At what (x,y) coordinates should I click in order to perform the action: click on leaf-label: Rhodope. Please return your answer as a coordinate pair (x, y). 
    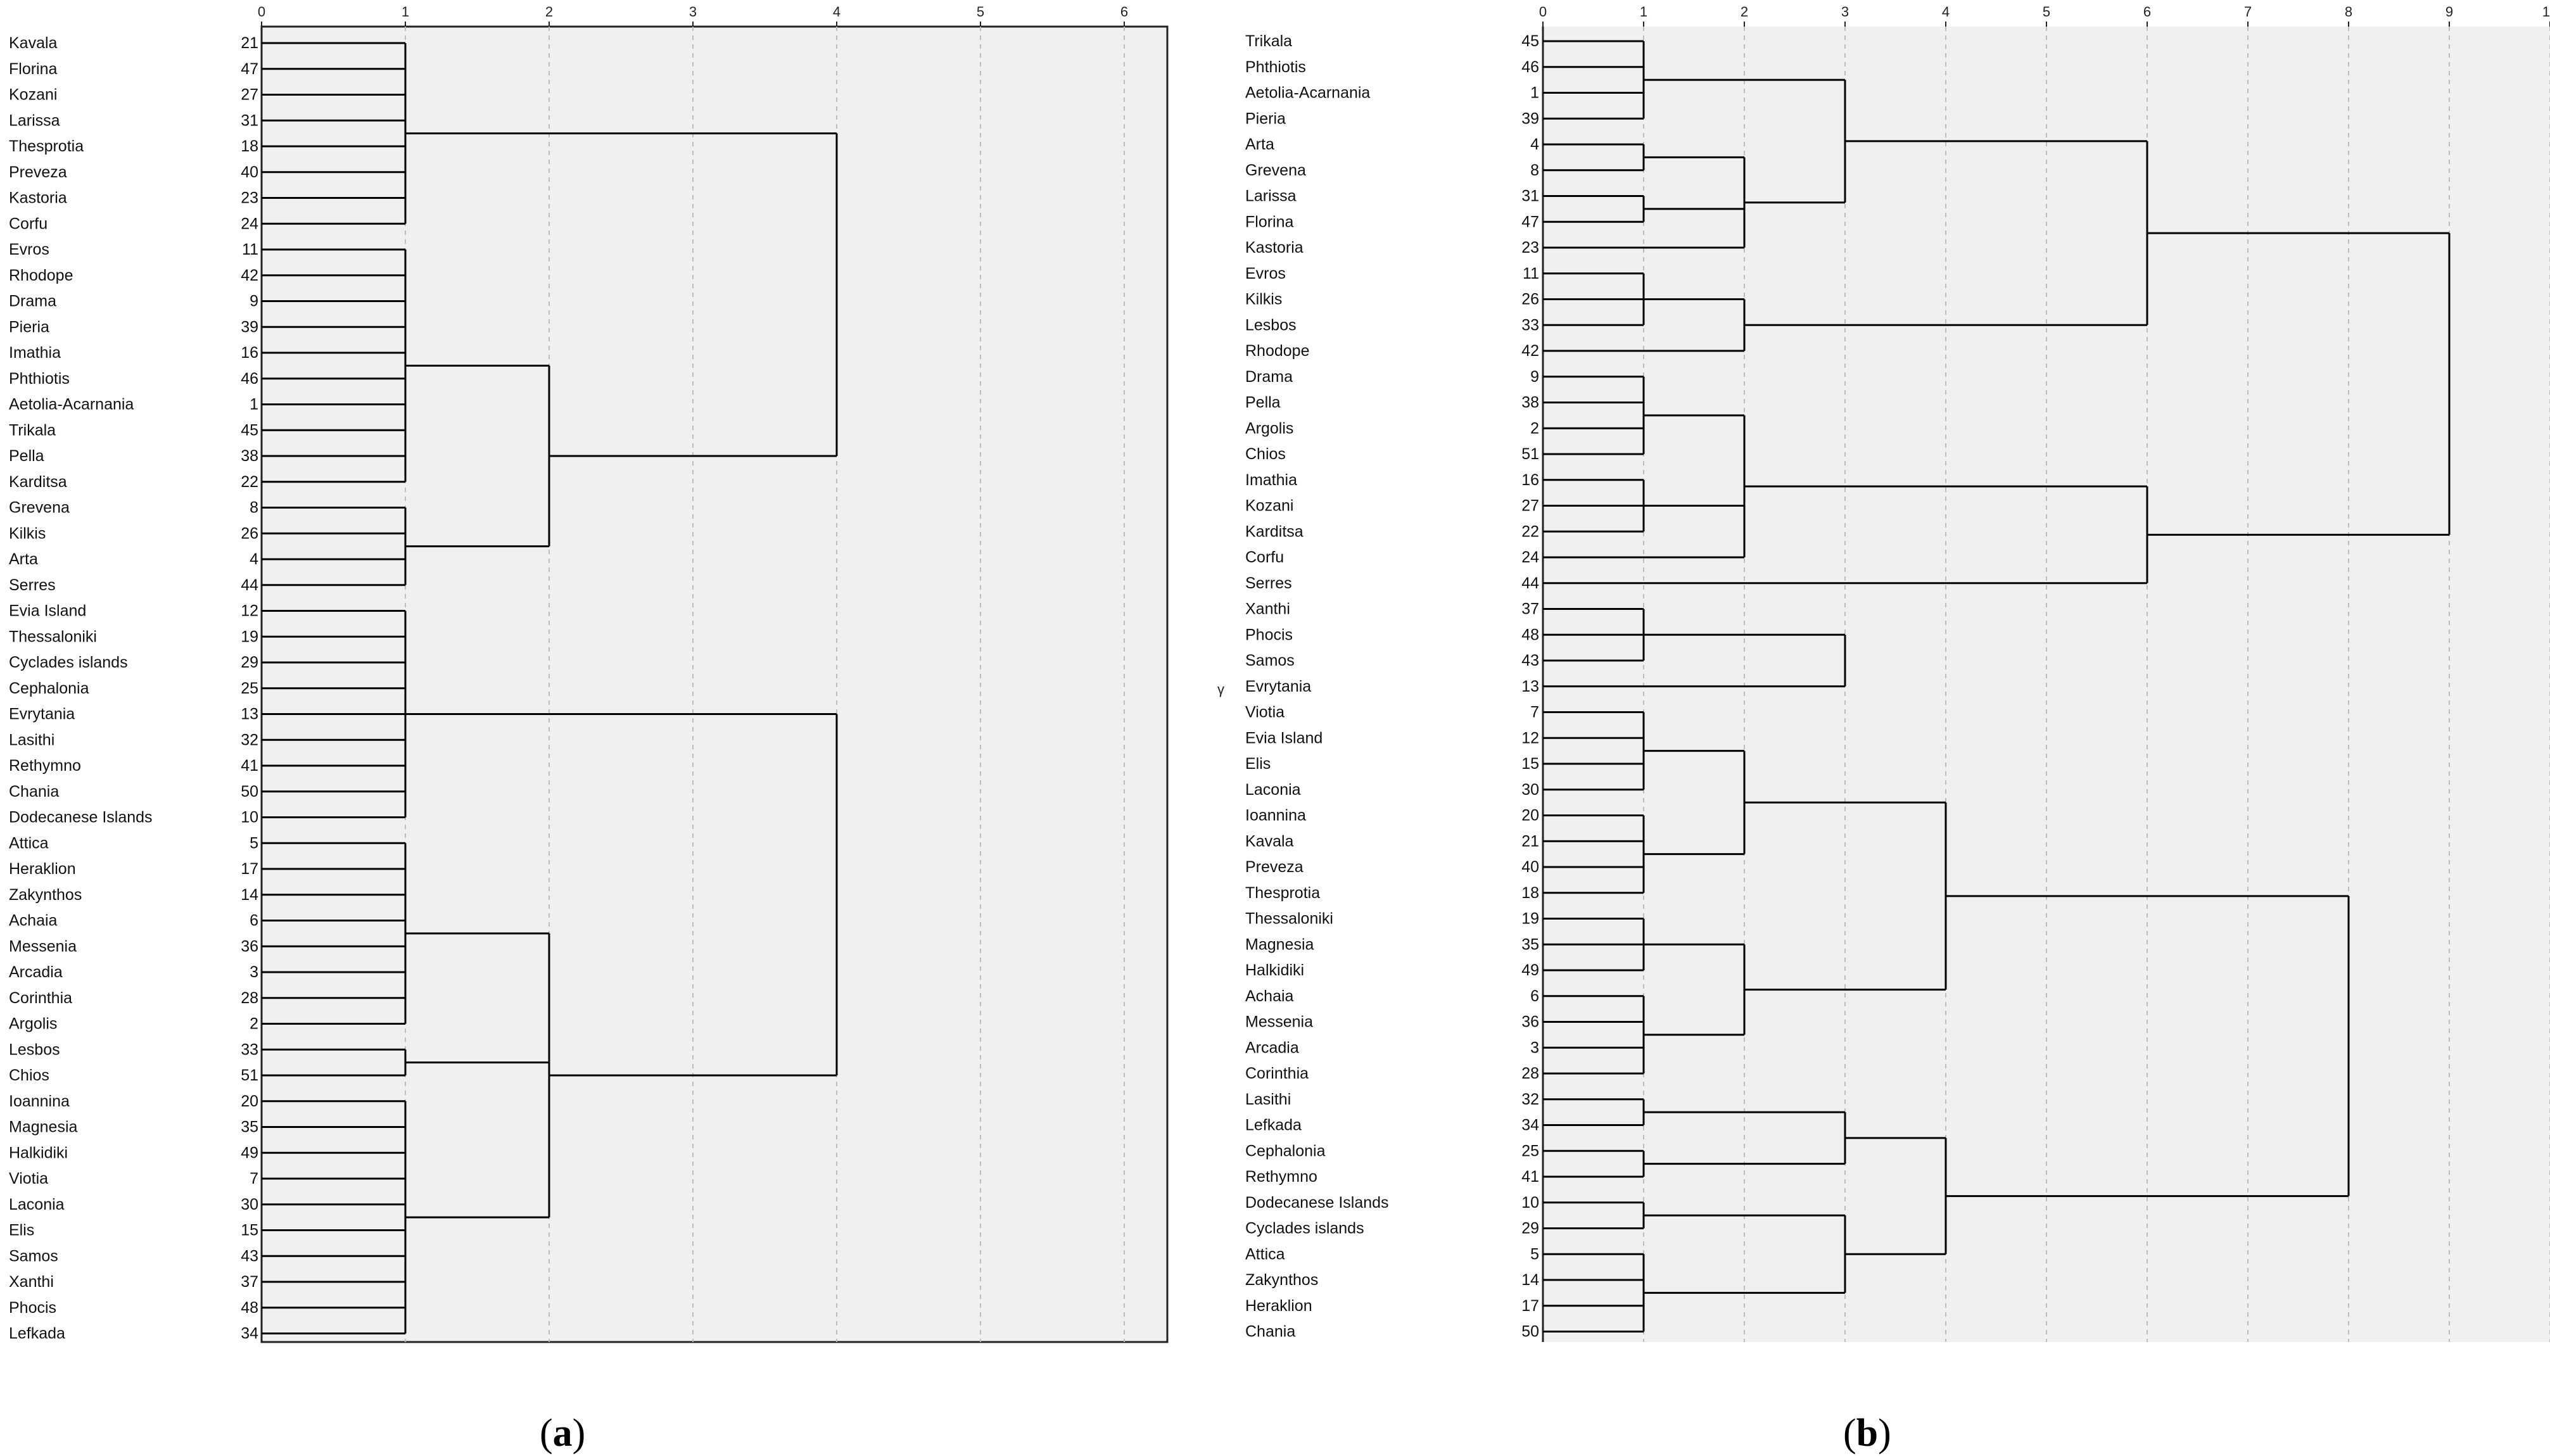
    Looking at the image, I should click on (41, 275).